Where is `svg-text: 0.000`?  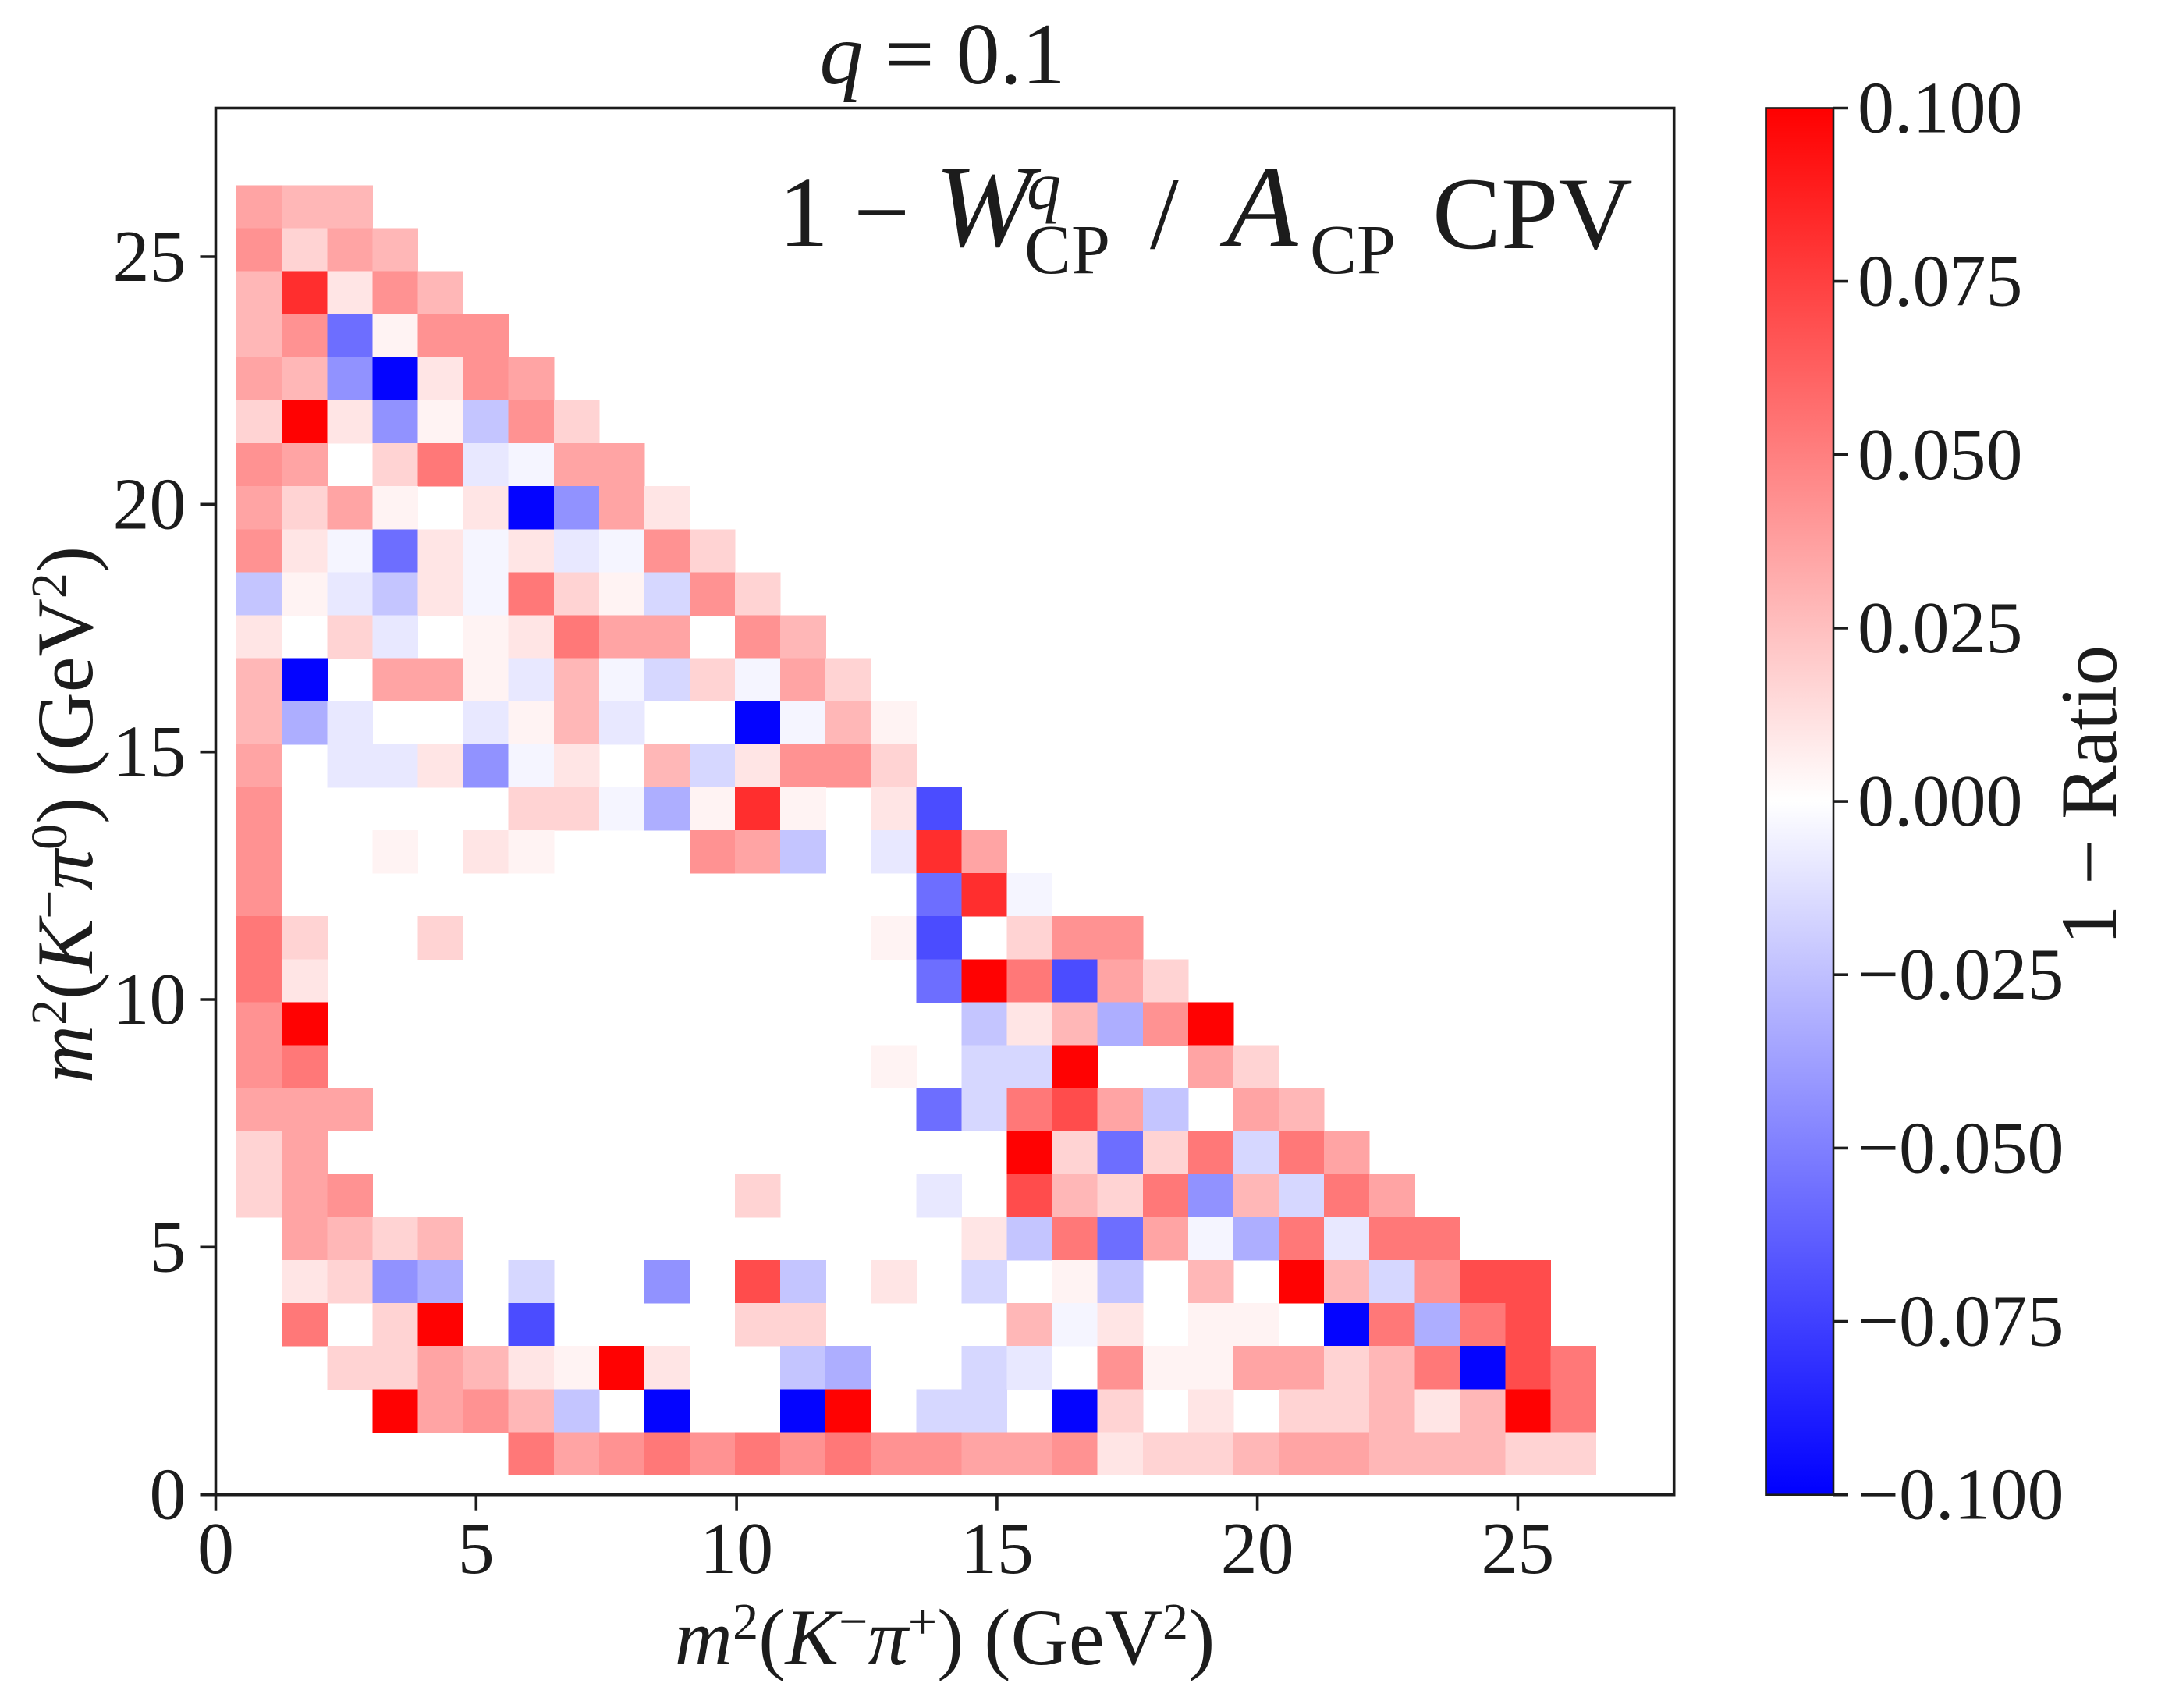 svg-text: 0.000 is located at coordinates (1940, 801).